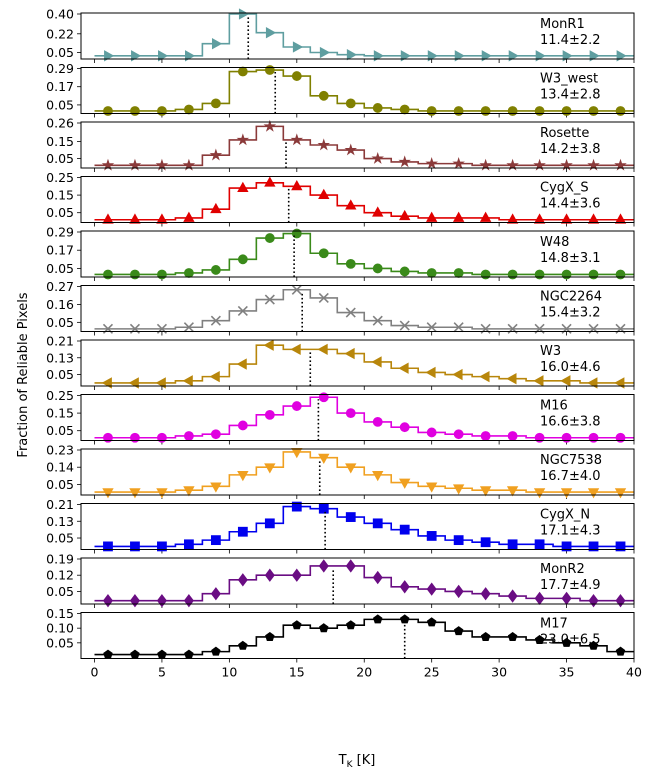  What do you see at coordinates (364, 364) in the screenshot?
I see `series-line-w3` at bounding box center [364, 364].